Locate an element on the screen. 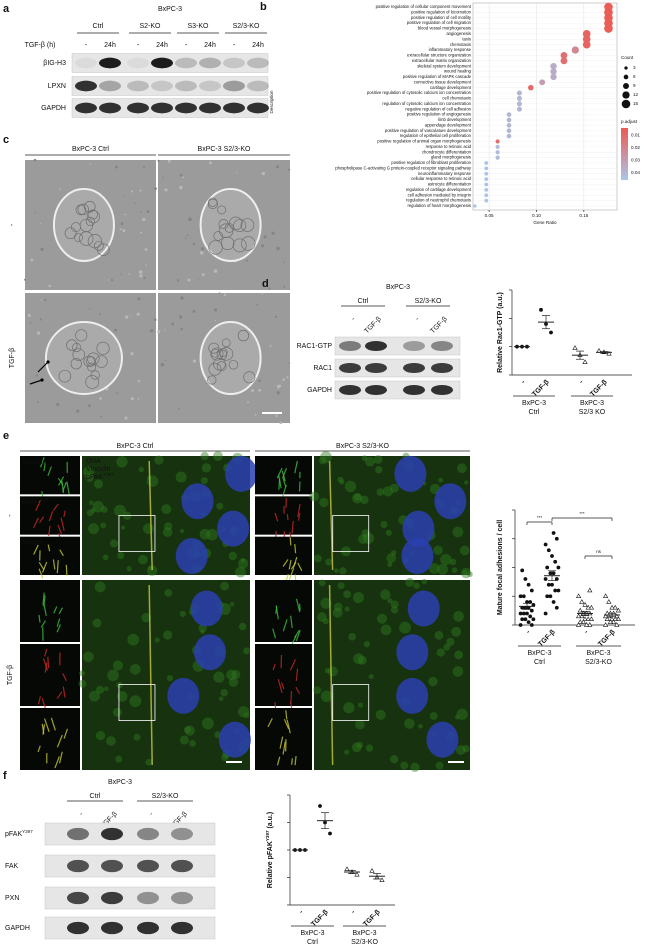 Image resolution: width=650 pixels, height=951 pixels. term-label: positive regulation of cell motility is located at coordinates (441, 17).